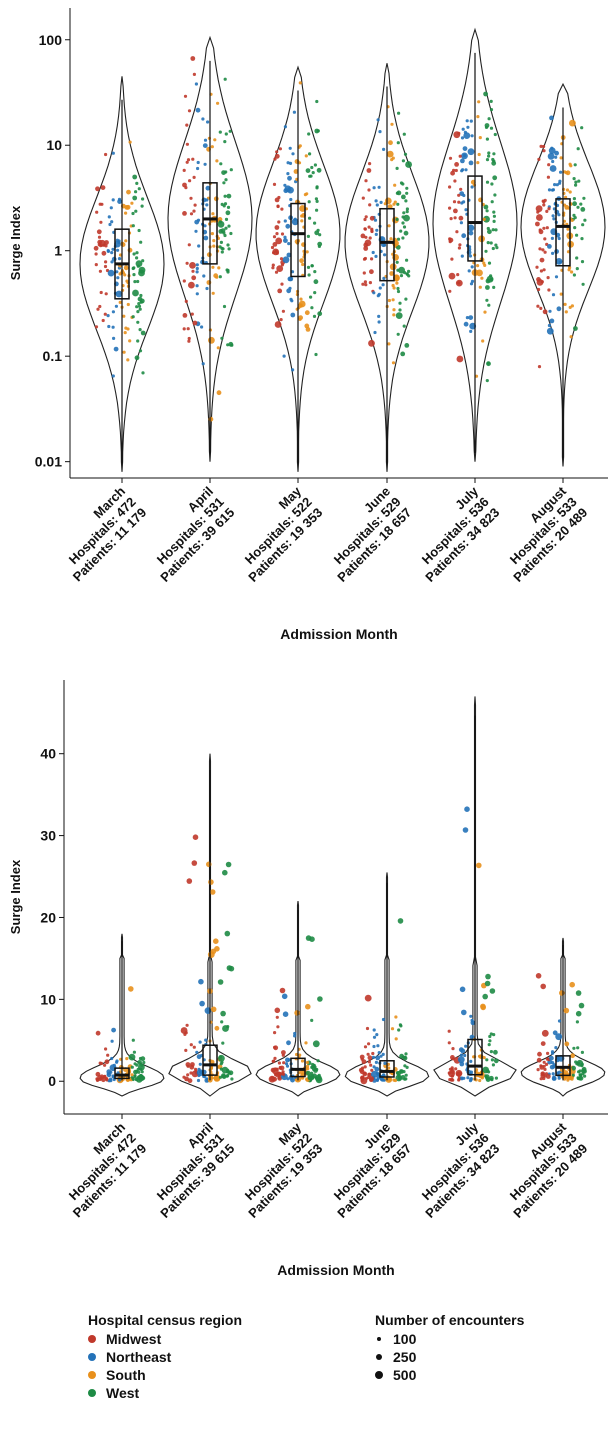 The height and width of the screenshot is (1448, 612). I want to click on northeast-dot-icon, so click(92, 1357).